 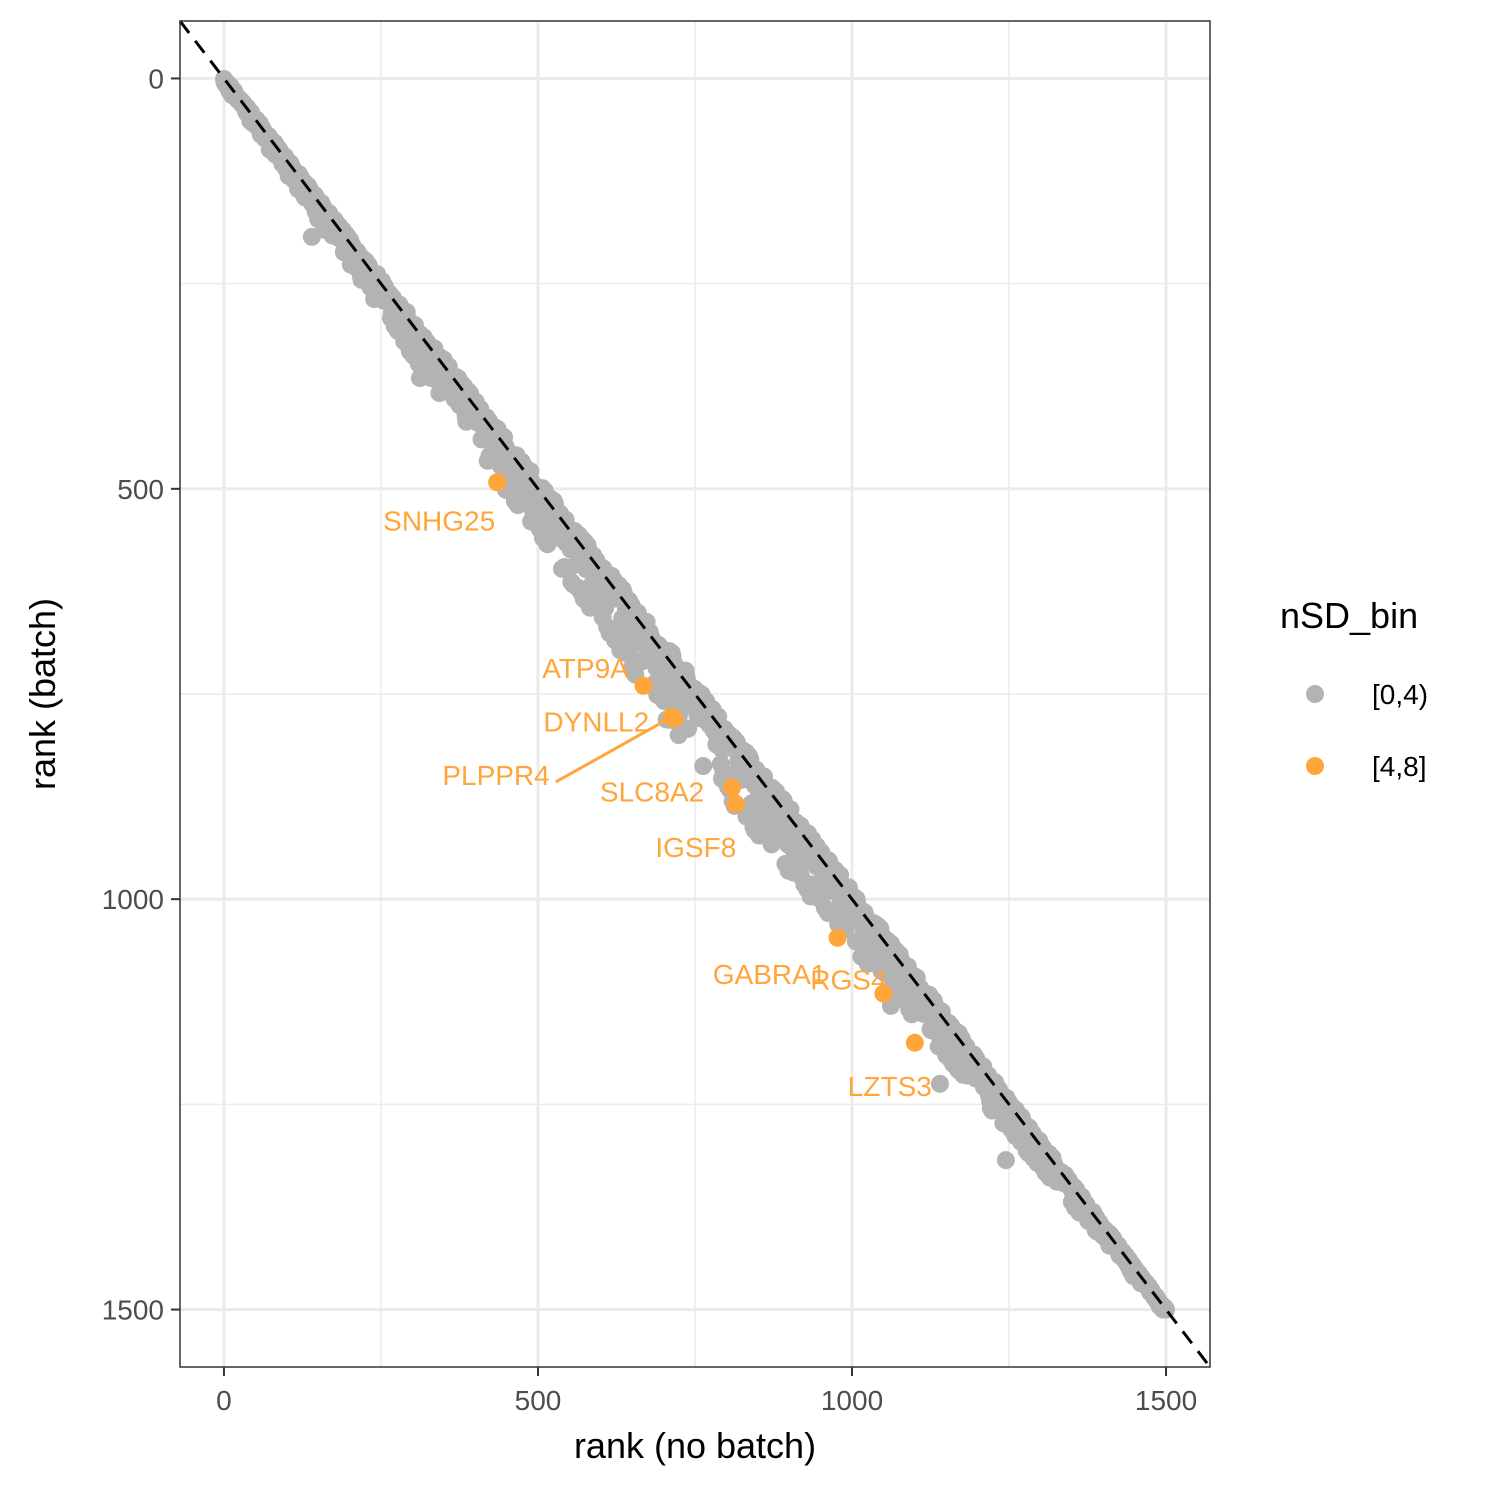 What do you see at coordinates (695, 1445) in the screenshot?
I see `x-axis-title: rank (no batch)` at bounding box center [695, 1445].